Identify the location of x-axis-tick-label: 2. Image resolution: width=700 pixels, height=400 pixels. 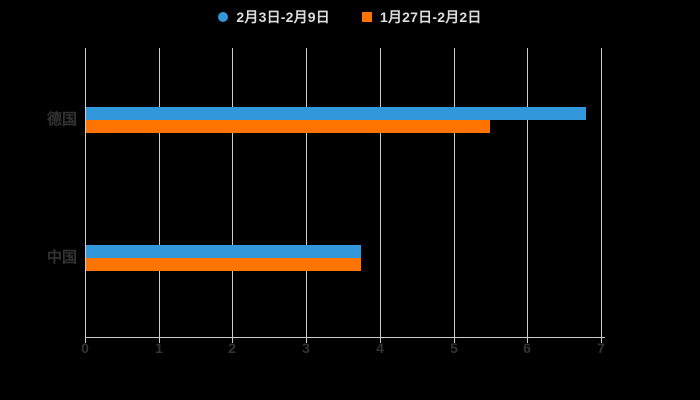
(232, 348).